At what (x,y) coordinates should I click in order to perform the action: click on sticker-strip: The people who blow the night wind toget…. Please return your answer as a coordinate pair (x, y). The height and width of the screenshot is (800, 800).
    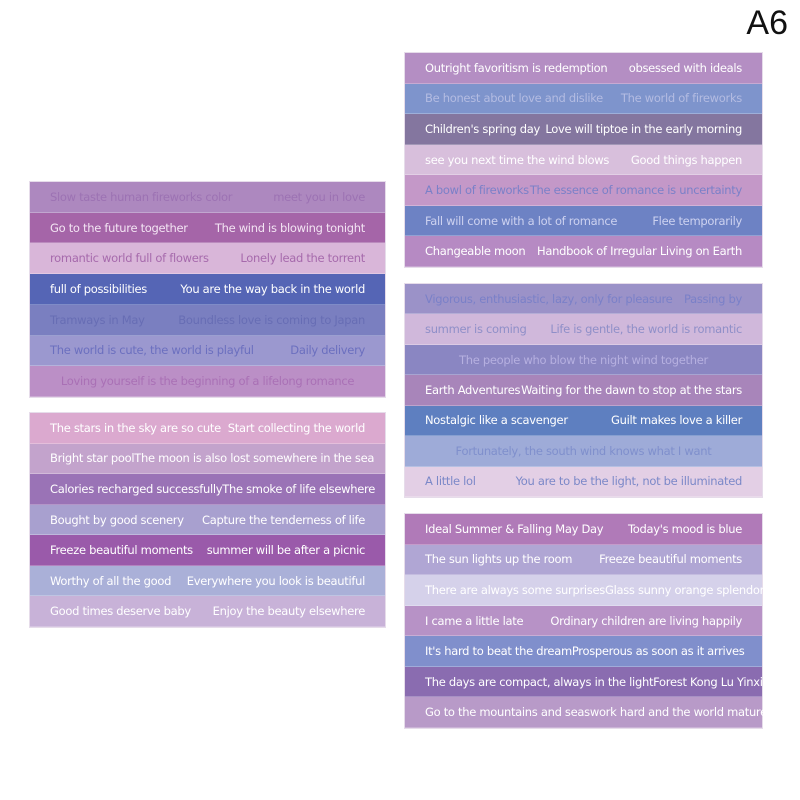
    Looking at the image, I should click on (583, 360).